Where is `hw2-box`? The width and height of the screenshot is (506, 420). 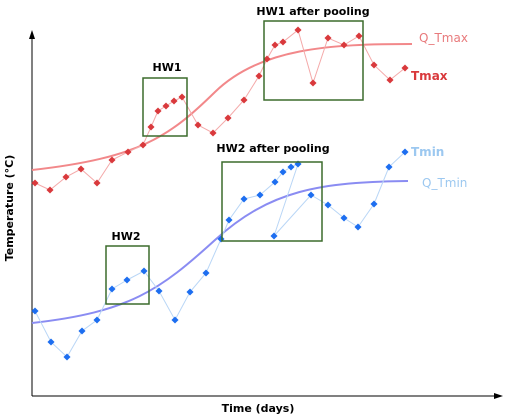 hw2-box is located at coordinates (127, 275).